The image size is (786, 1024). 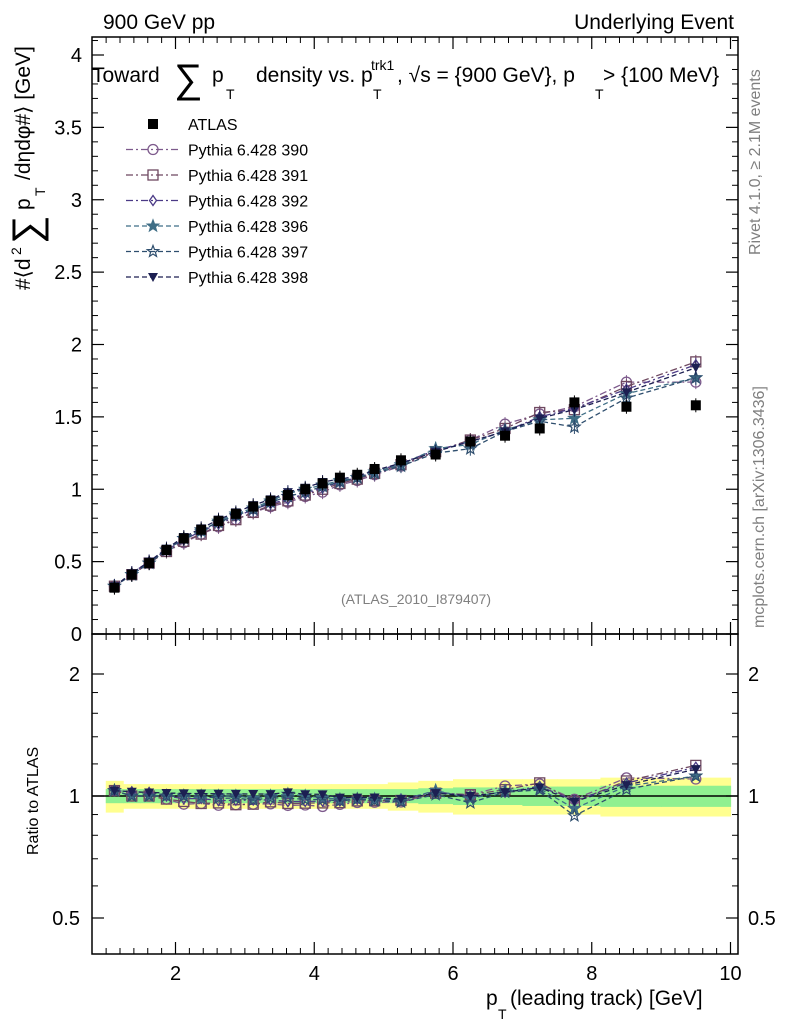 What do you see at coordinates (76, 635) in the screenshot?
I see `y-tick-label: 0` at bounding box center [76, 635].